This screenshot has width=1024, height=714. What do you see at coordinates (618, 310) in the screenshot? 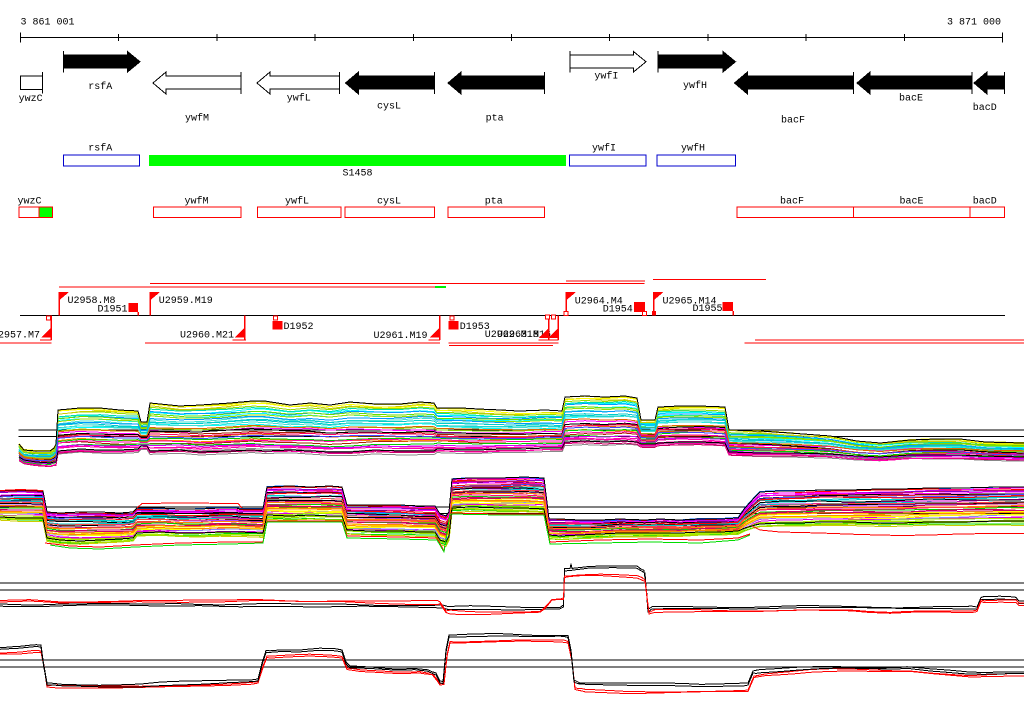
I see `svg-text: D1954` at bounding box center [618, 310].